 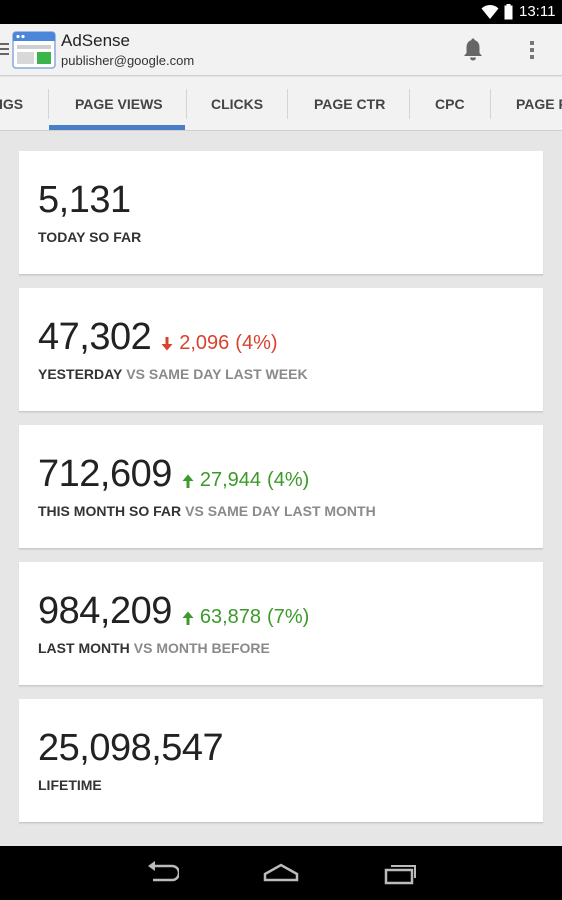 I want to click on tab-clicks: CLICKS, so click(x=237, y=104).